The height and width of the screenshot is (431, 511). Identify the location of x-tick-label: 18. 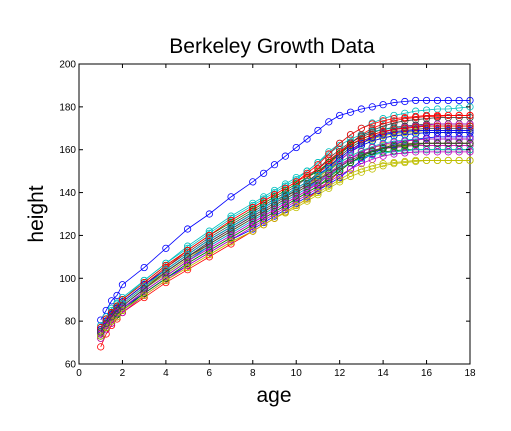
(470, 373).